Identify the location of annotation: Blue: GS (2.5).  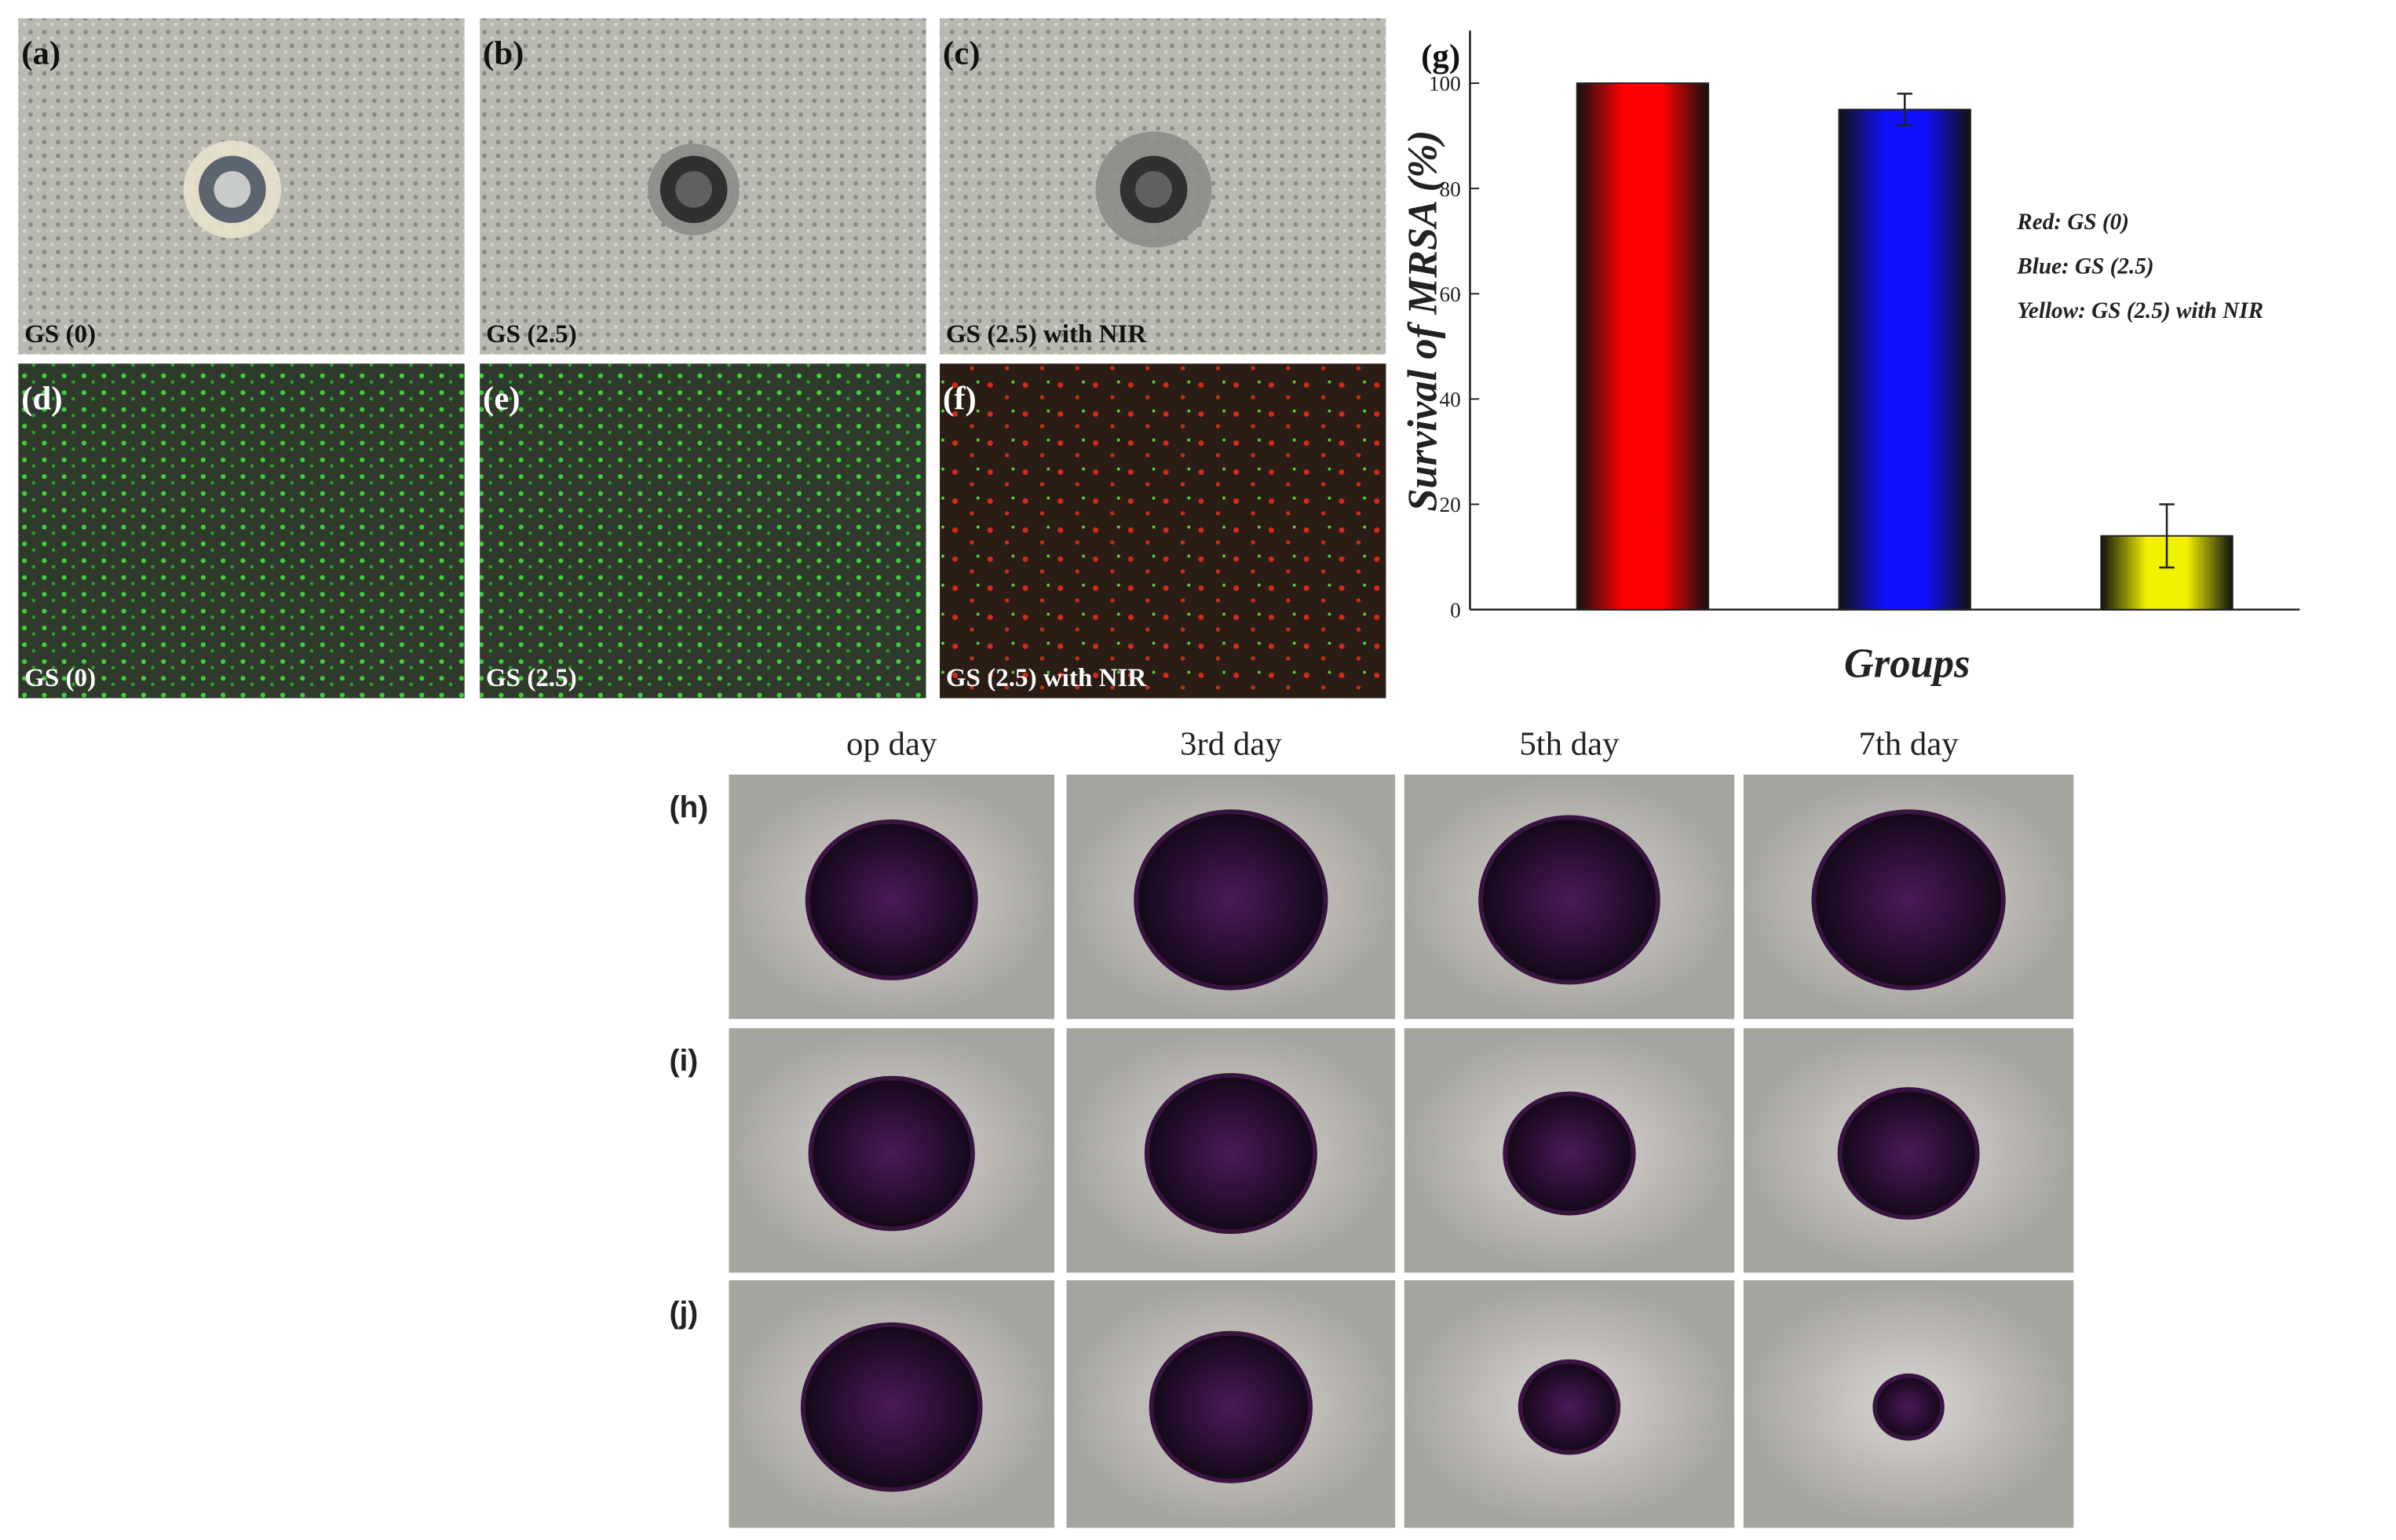
(2084, 266).